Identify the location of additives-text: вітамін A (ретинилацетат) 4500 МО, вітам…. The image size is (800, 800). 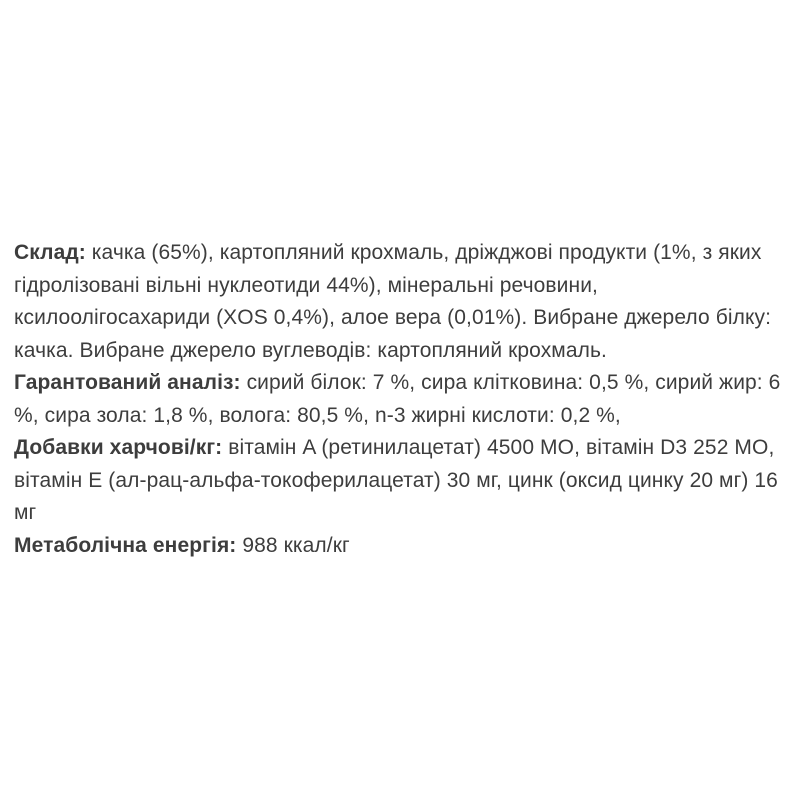
(396, 480).